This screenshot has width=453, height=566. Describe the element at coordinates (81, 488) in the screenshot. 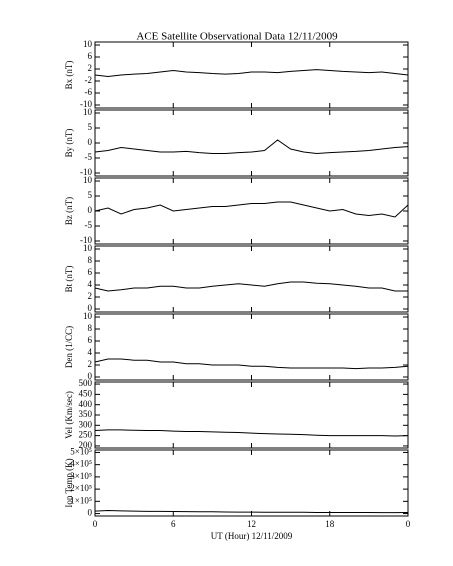

I see `y-tick-label: 2×10⁵` at that location.